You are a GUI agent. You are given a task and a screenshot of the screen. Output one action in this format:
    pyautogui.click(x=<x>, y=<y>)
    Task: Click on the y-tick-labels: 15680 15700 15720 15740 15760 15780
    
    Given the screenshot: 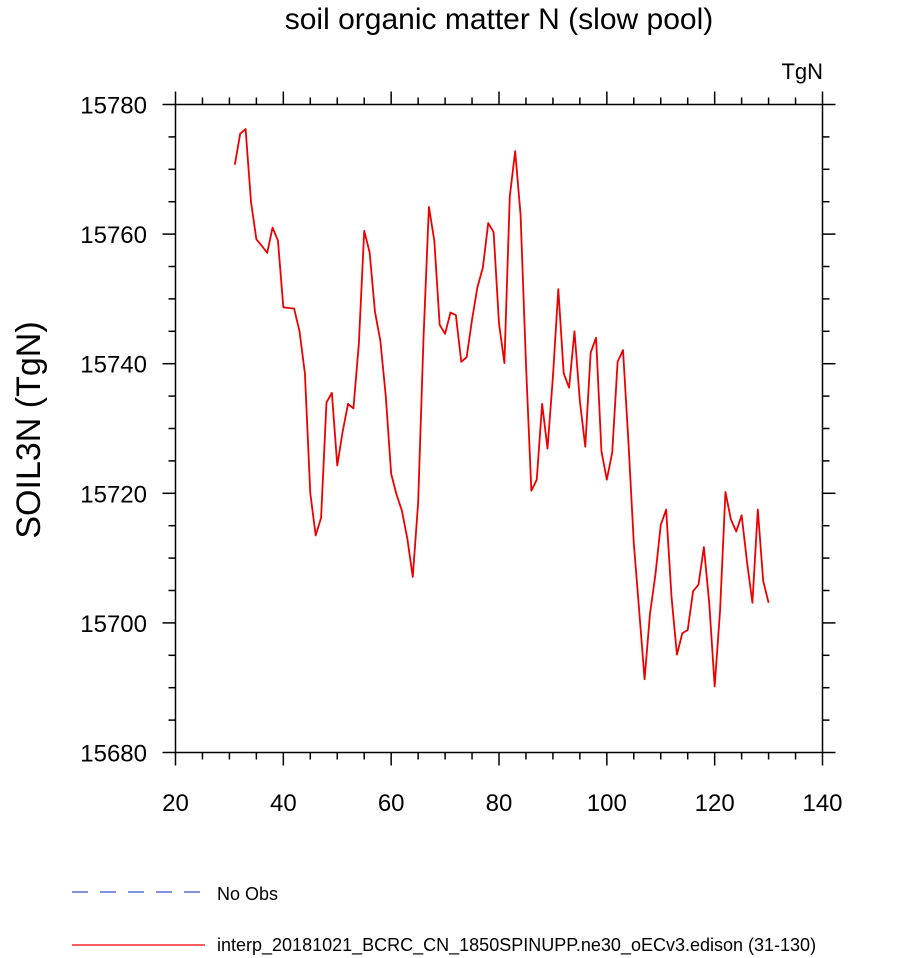 What is the action you would take?
    pyautogui.click(x=113, y=430)
    